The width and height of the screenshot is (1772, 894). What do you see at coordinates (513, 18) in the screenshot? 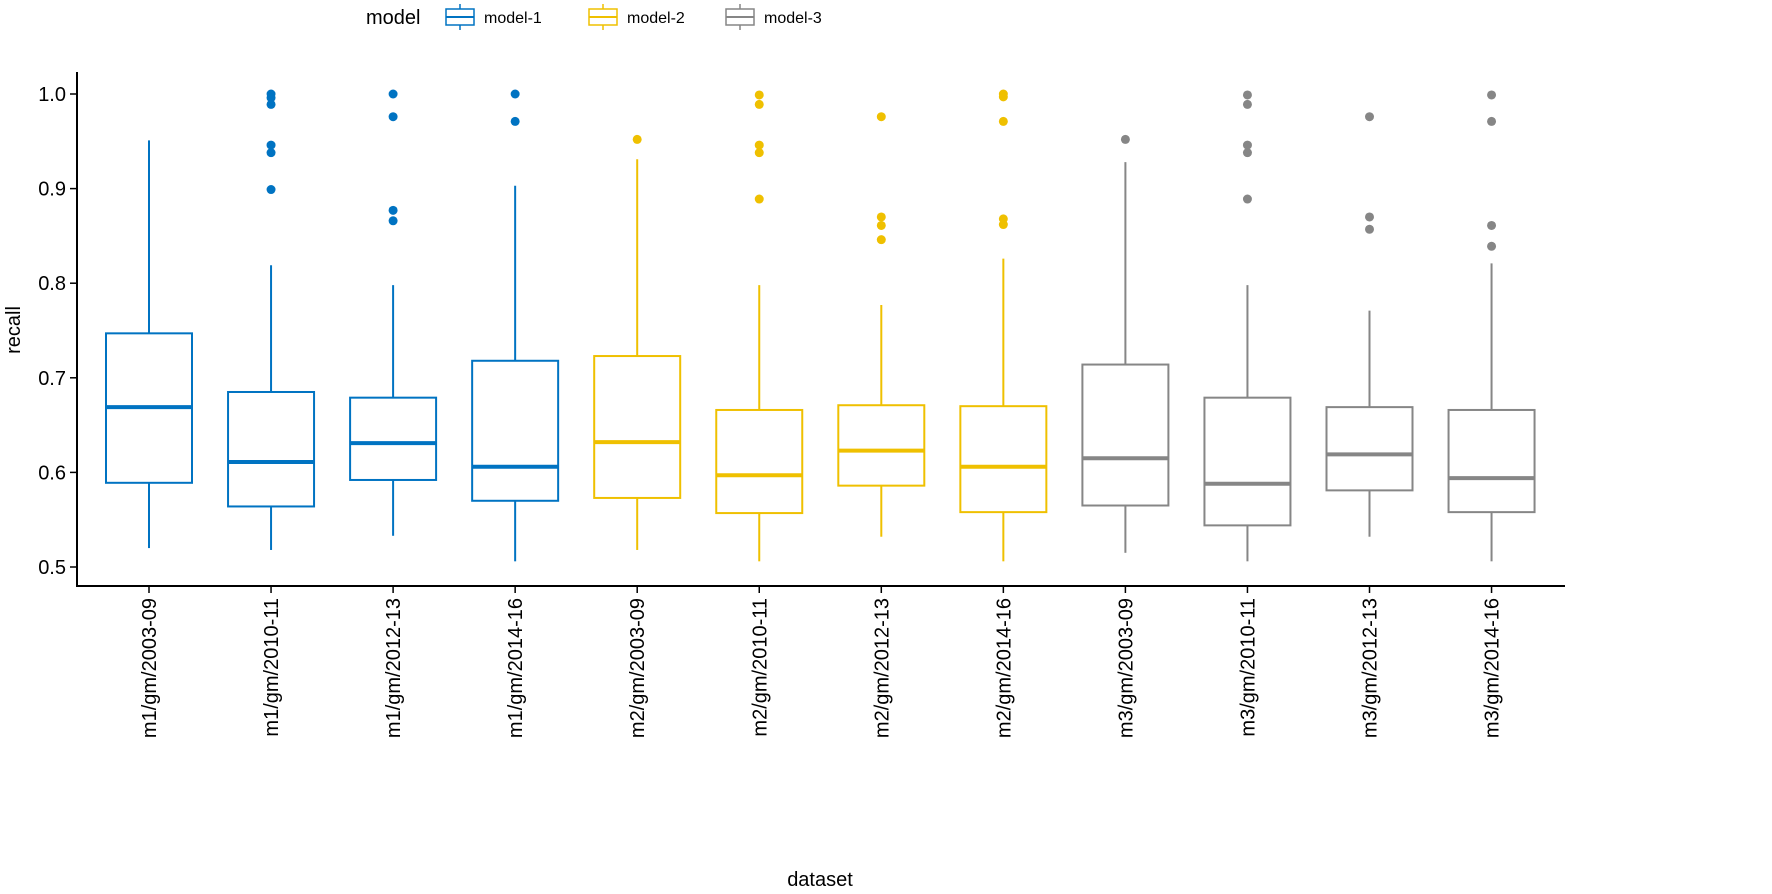
I see `legend-label: model-1` at bounding box center [513, 18].